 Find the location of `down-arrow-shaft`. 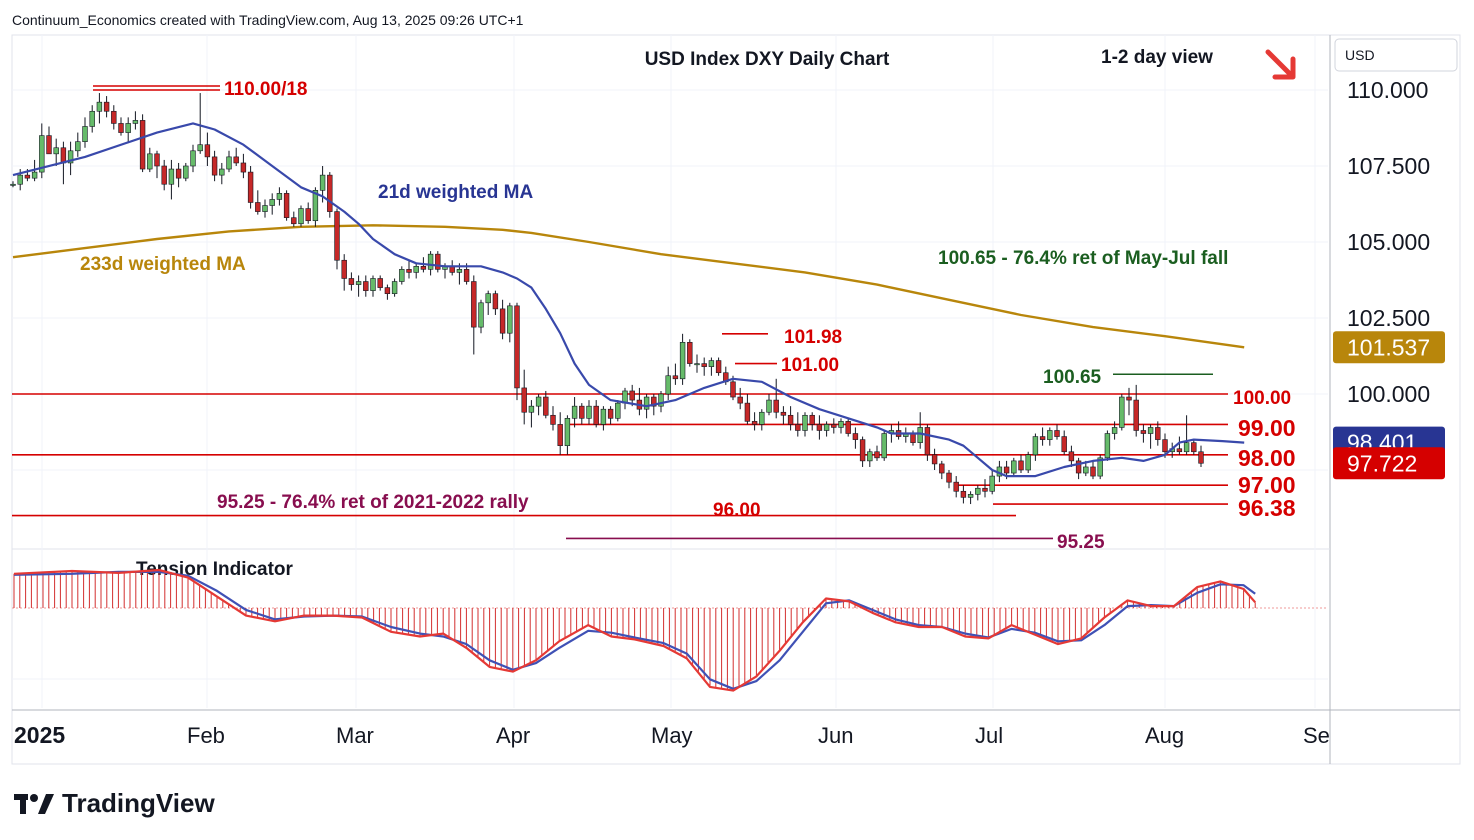

down-arrow-shaft is located at coordinates (1279, 63).